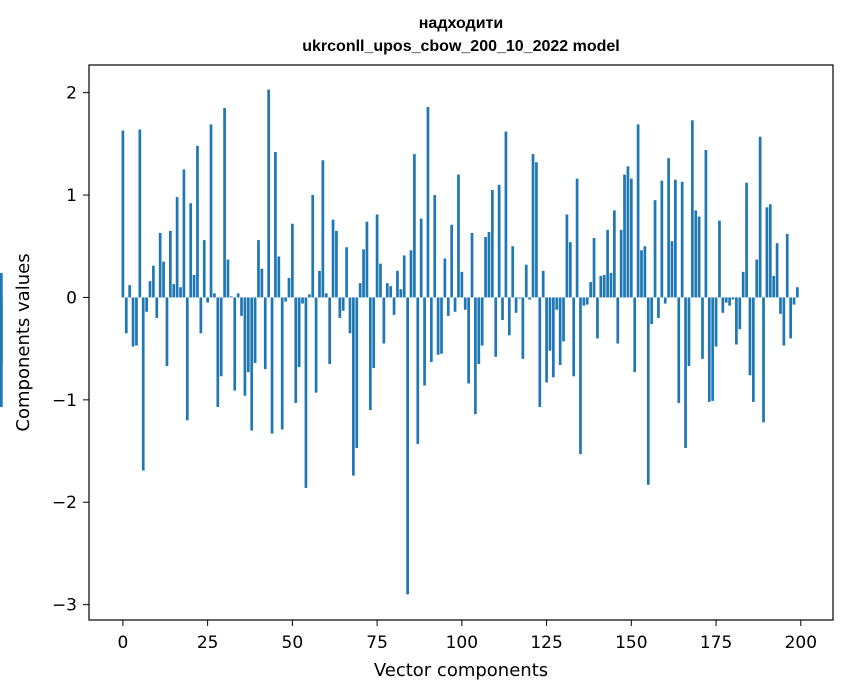 Image resolution: width=847 pixels, height=696 pixels. Describe the element at coordinates (293, 643) in the screenshot. I see `x-tick-label: 50` at that location.